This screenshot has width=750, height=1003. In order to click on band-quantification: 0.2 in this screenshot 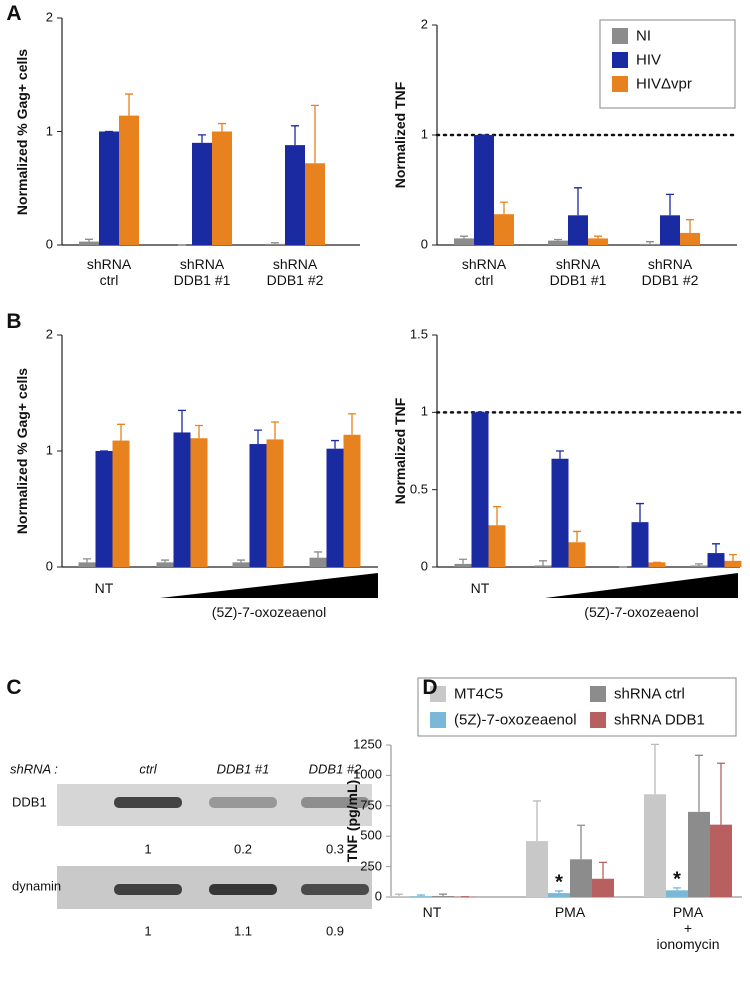, I will do `click(243, 849)`.